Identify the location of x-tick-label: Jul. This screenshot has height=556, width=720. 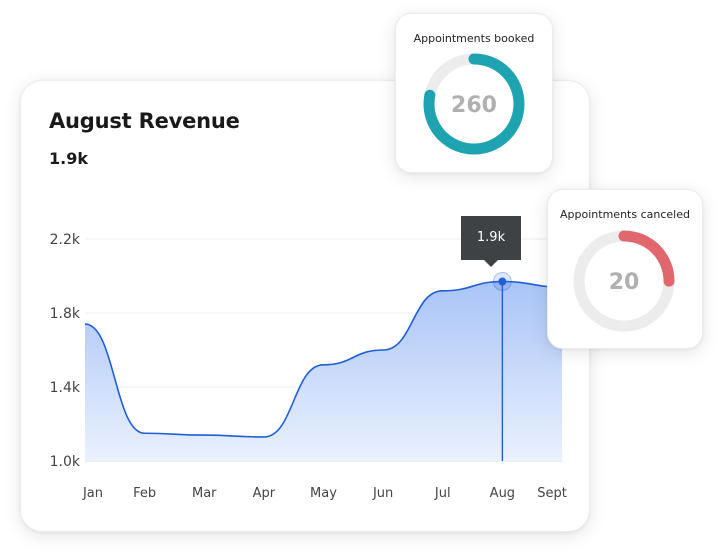
(442, 493).